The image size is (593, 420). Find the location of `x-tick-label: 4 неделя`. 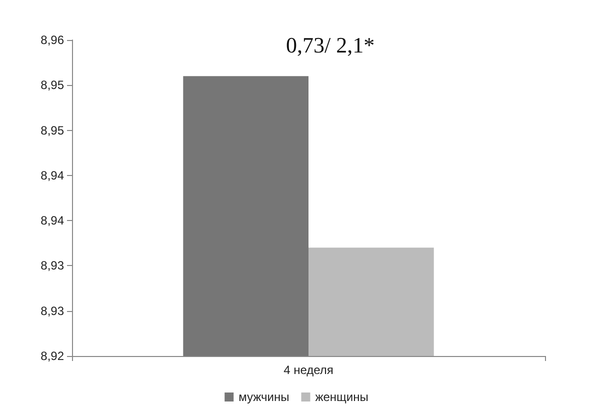

x-tick-label: 4 неделя is located at coordinates (309, 370).